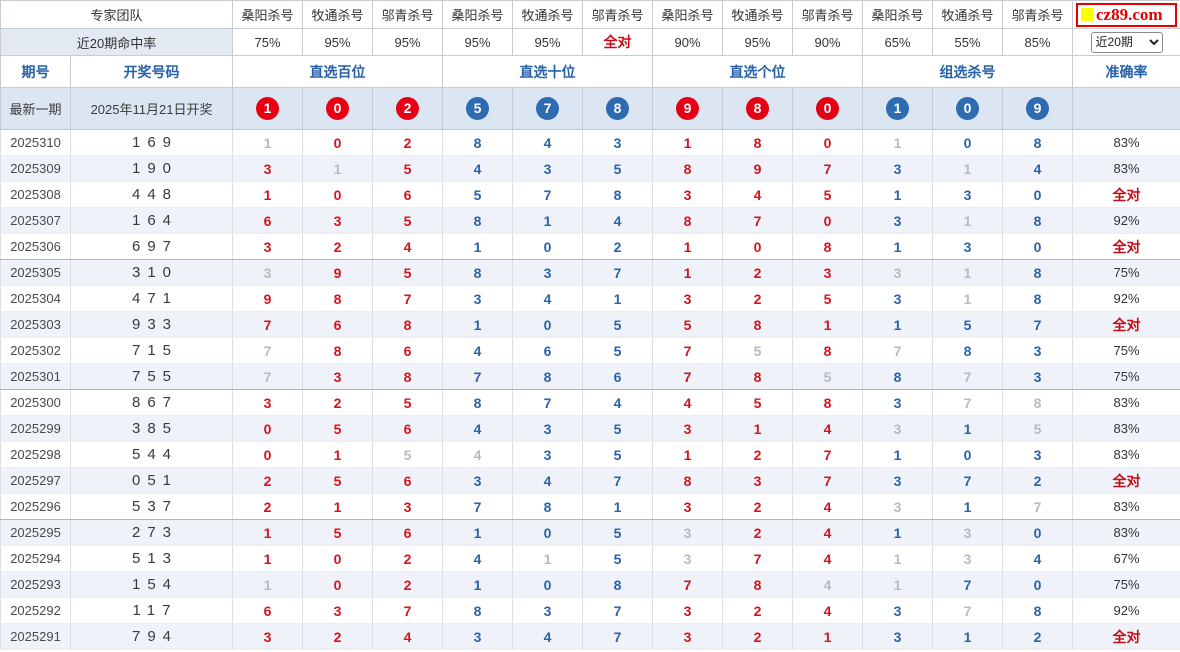 This screenshot has height=652, width=1180. What do you see at coordinates (35, 168) in the screenshot?
I see `period-cell: 2025309` at bounding box center [35, 168].